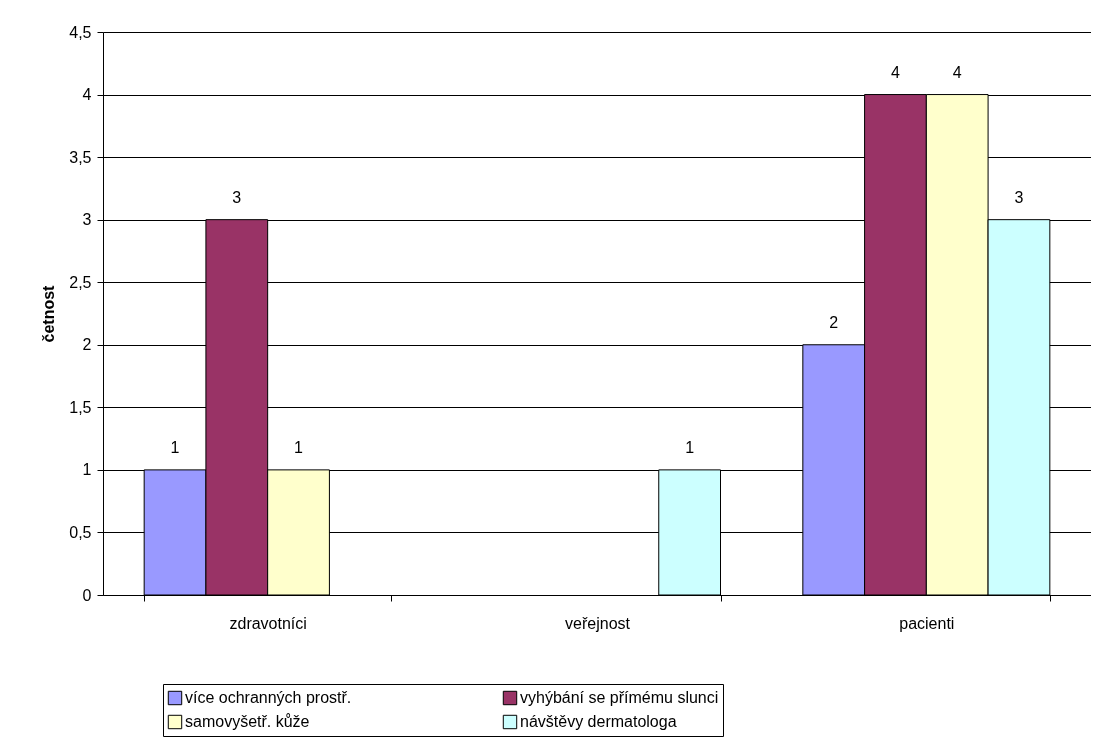 The height and width of the screenshot is (740, 1096). I want to click on x-tick-label: pacienti, so click(927, 623).